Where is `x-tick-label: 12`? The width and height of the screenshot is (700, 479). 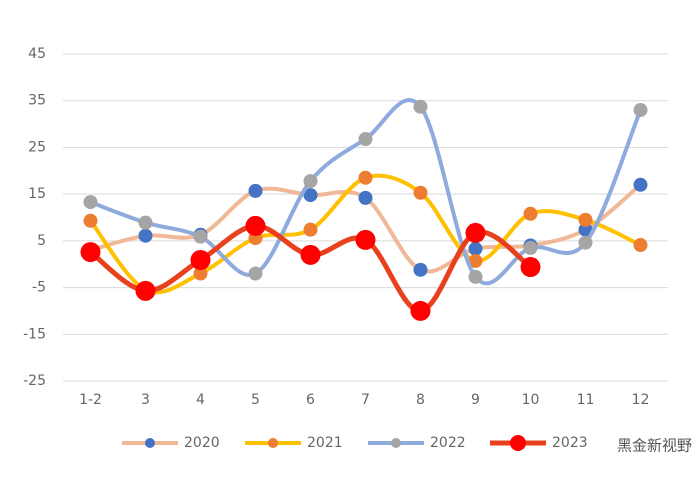 x-tick-label: 12 is located at coordinates (641, 400).